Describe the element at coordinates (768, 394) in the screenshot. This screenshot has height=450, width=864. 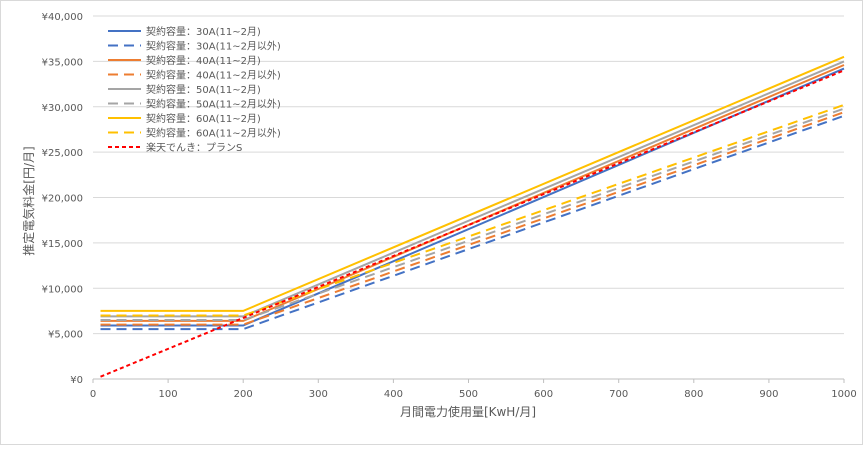
I see `x-tick-label: 900` at that location.